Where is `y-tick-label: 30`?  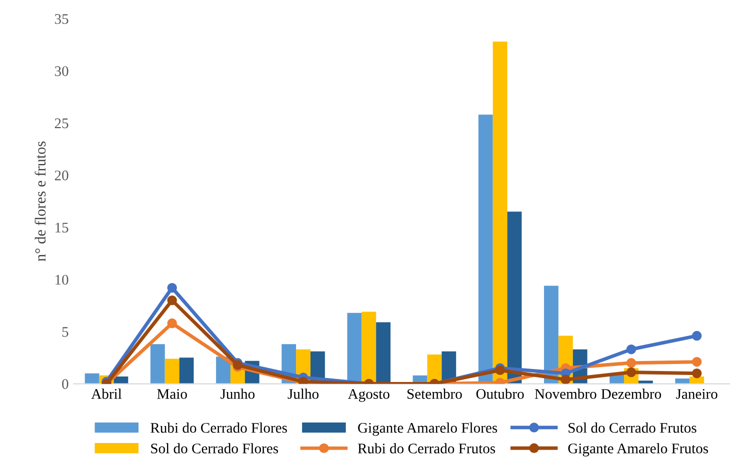
y-tick-label: 30 is located at coordinates (61, 71).